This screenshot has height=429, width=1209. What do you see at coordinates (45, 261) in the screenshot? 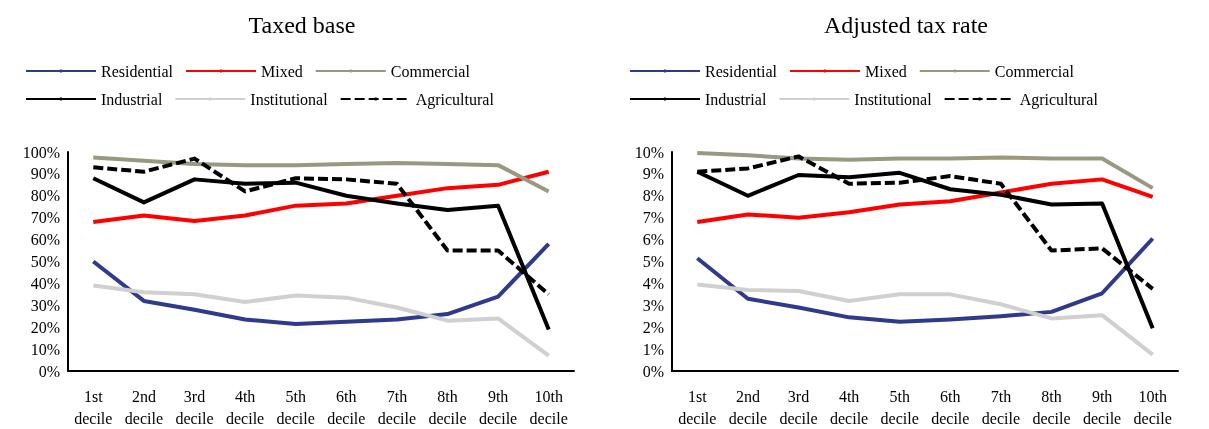
I see `y-tick-label: 50%` at bounding box center [45, 261].